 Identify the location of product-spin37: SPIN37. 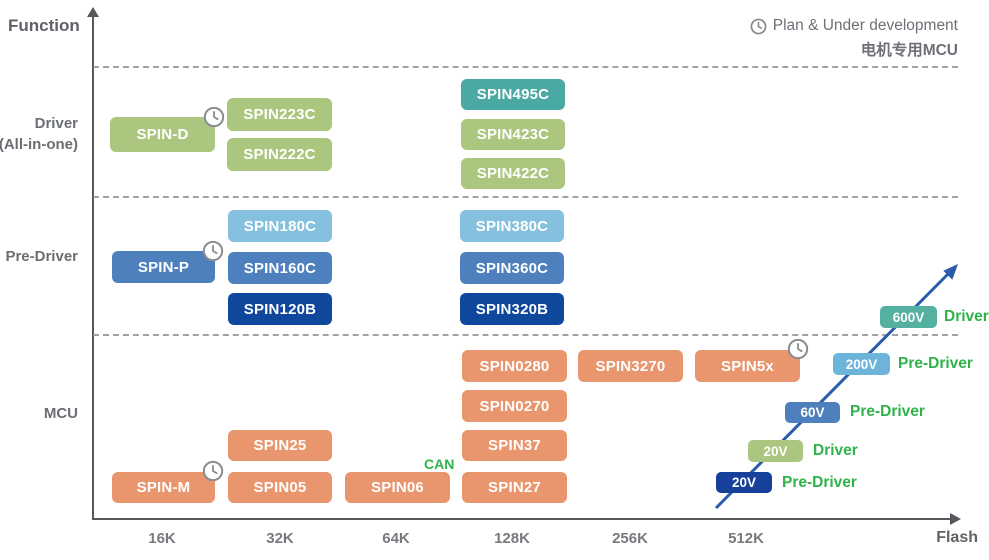
(514, 445).